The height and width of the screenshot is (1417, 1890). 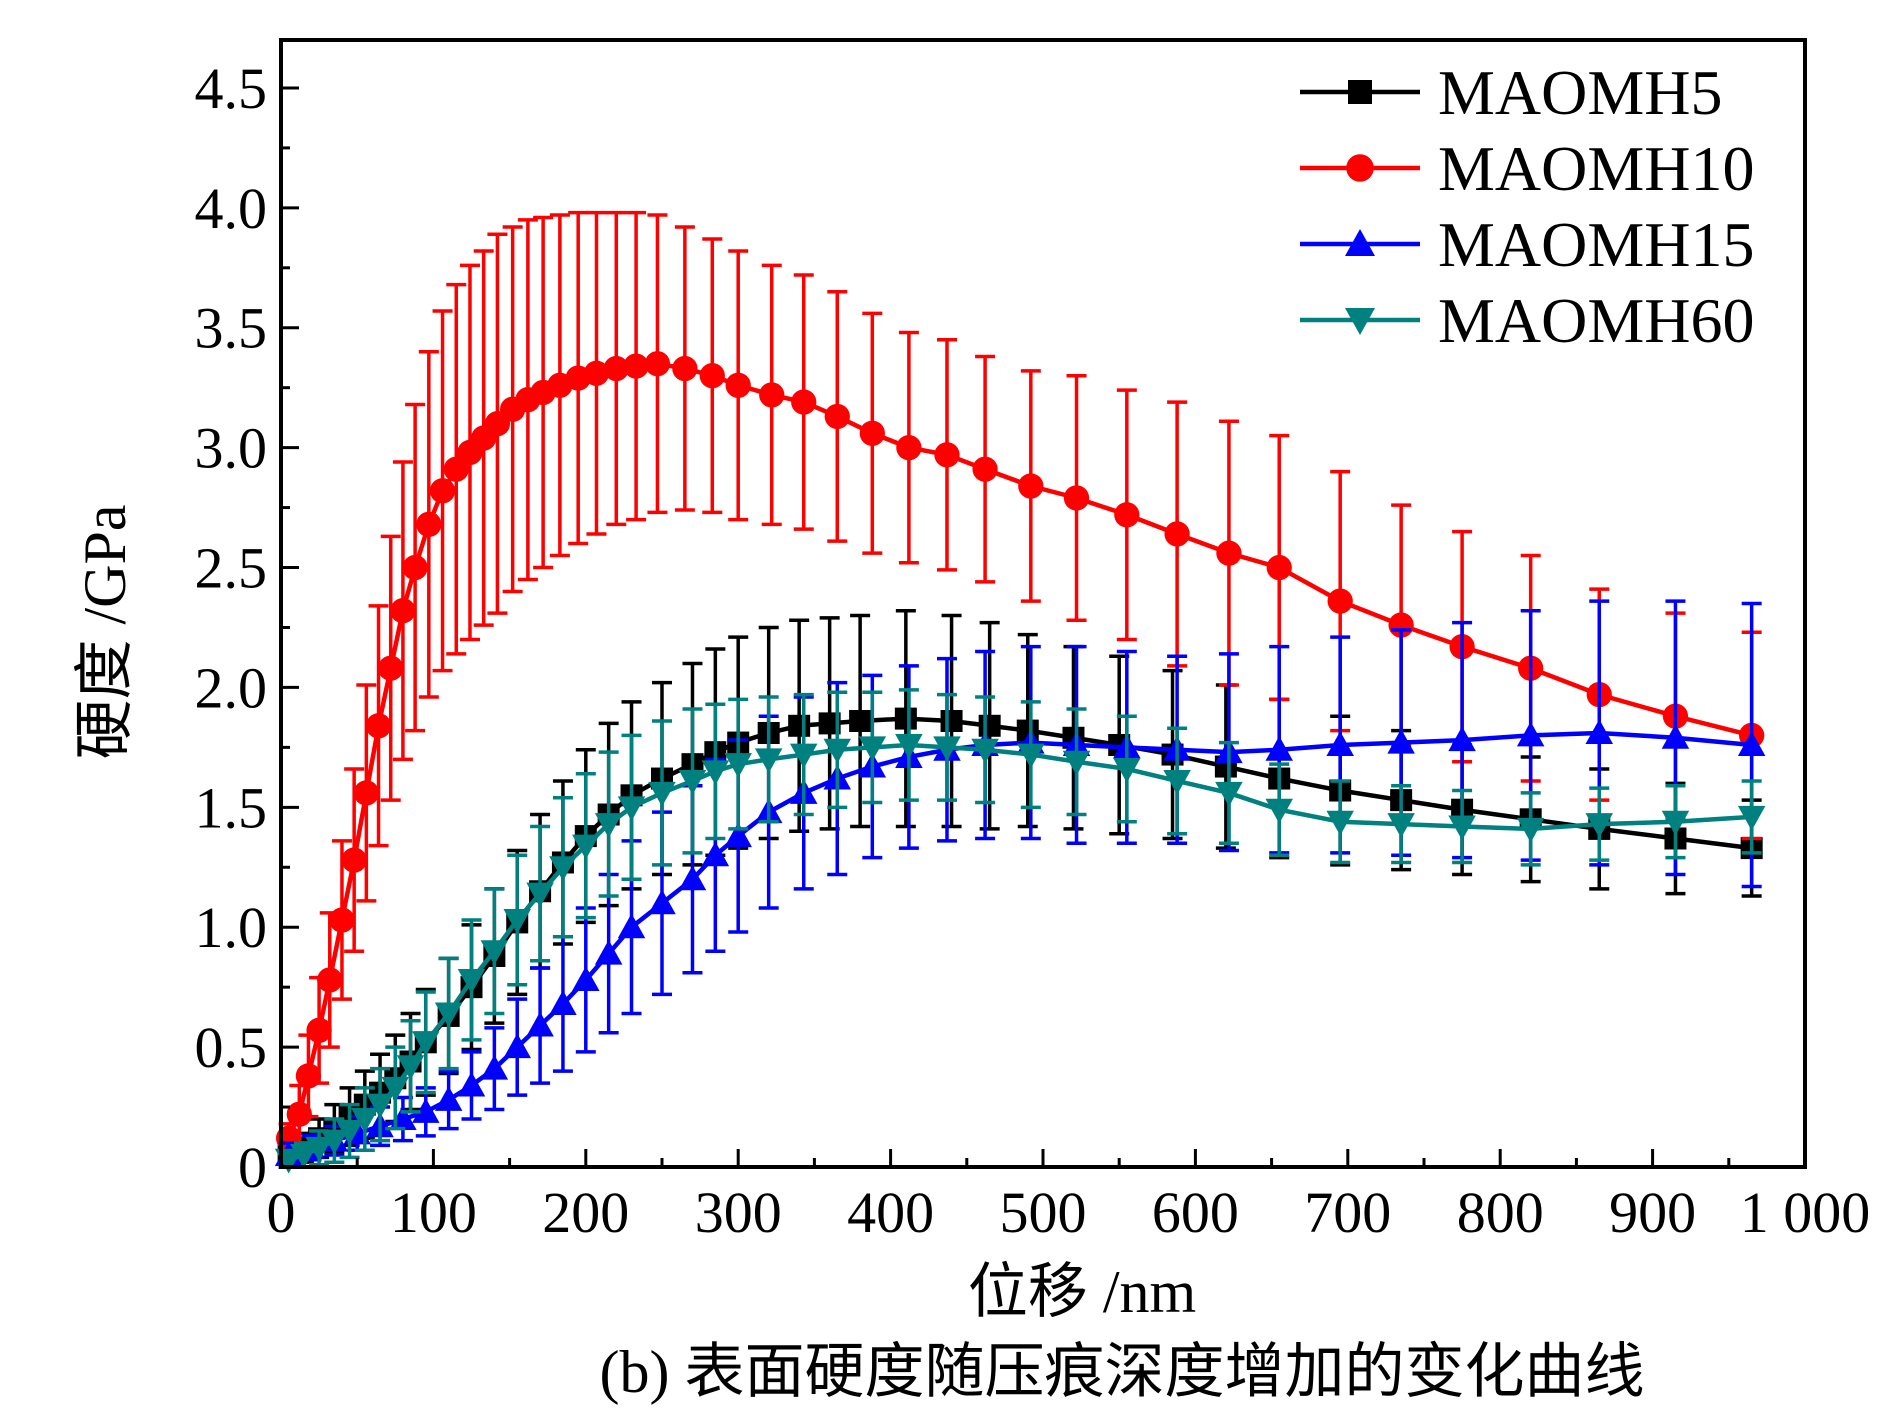 I want to click on x-axis-title: 位移 /nm, so click(x=1082, y=1292).